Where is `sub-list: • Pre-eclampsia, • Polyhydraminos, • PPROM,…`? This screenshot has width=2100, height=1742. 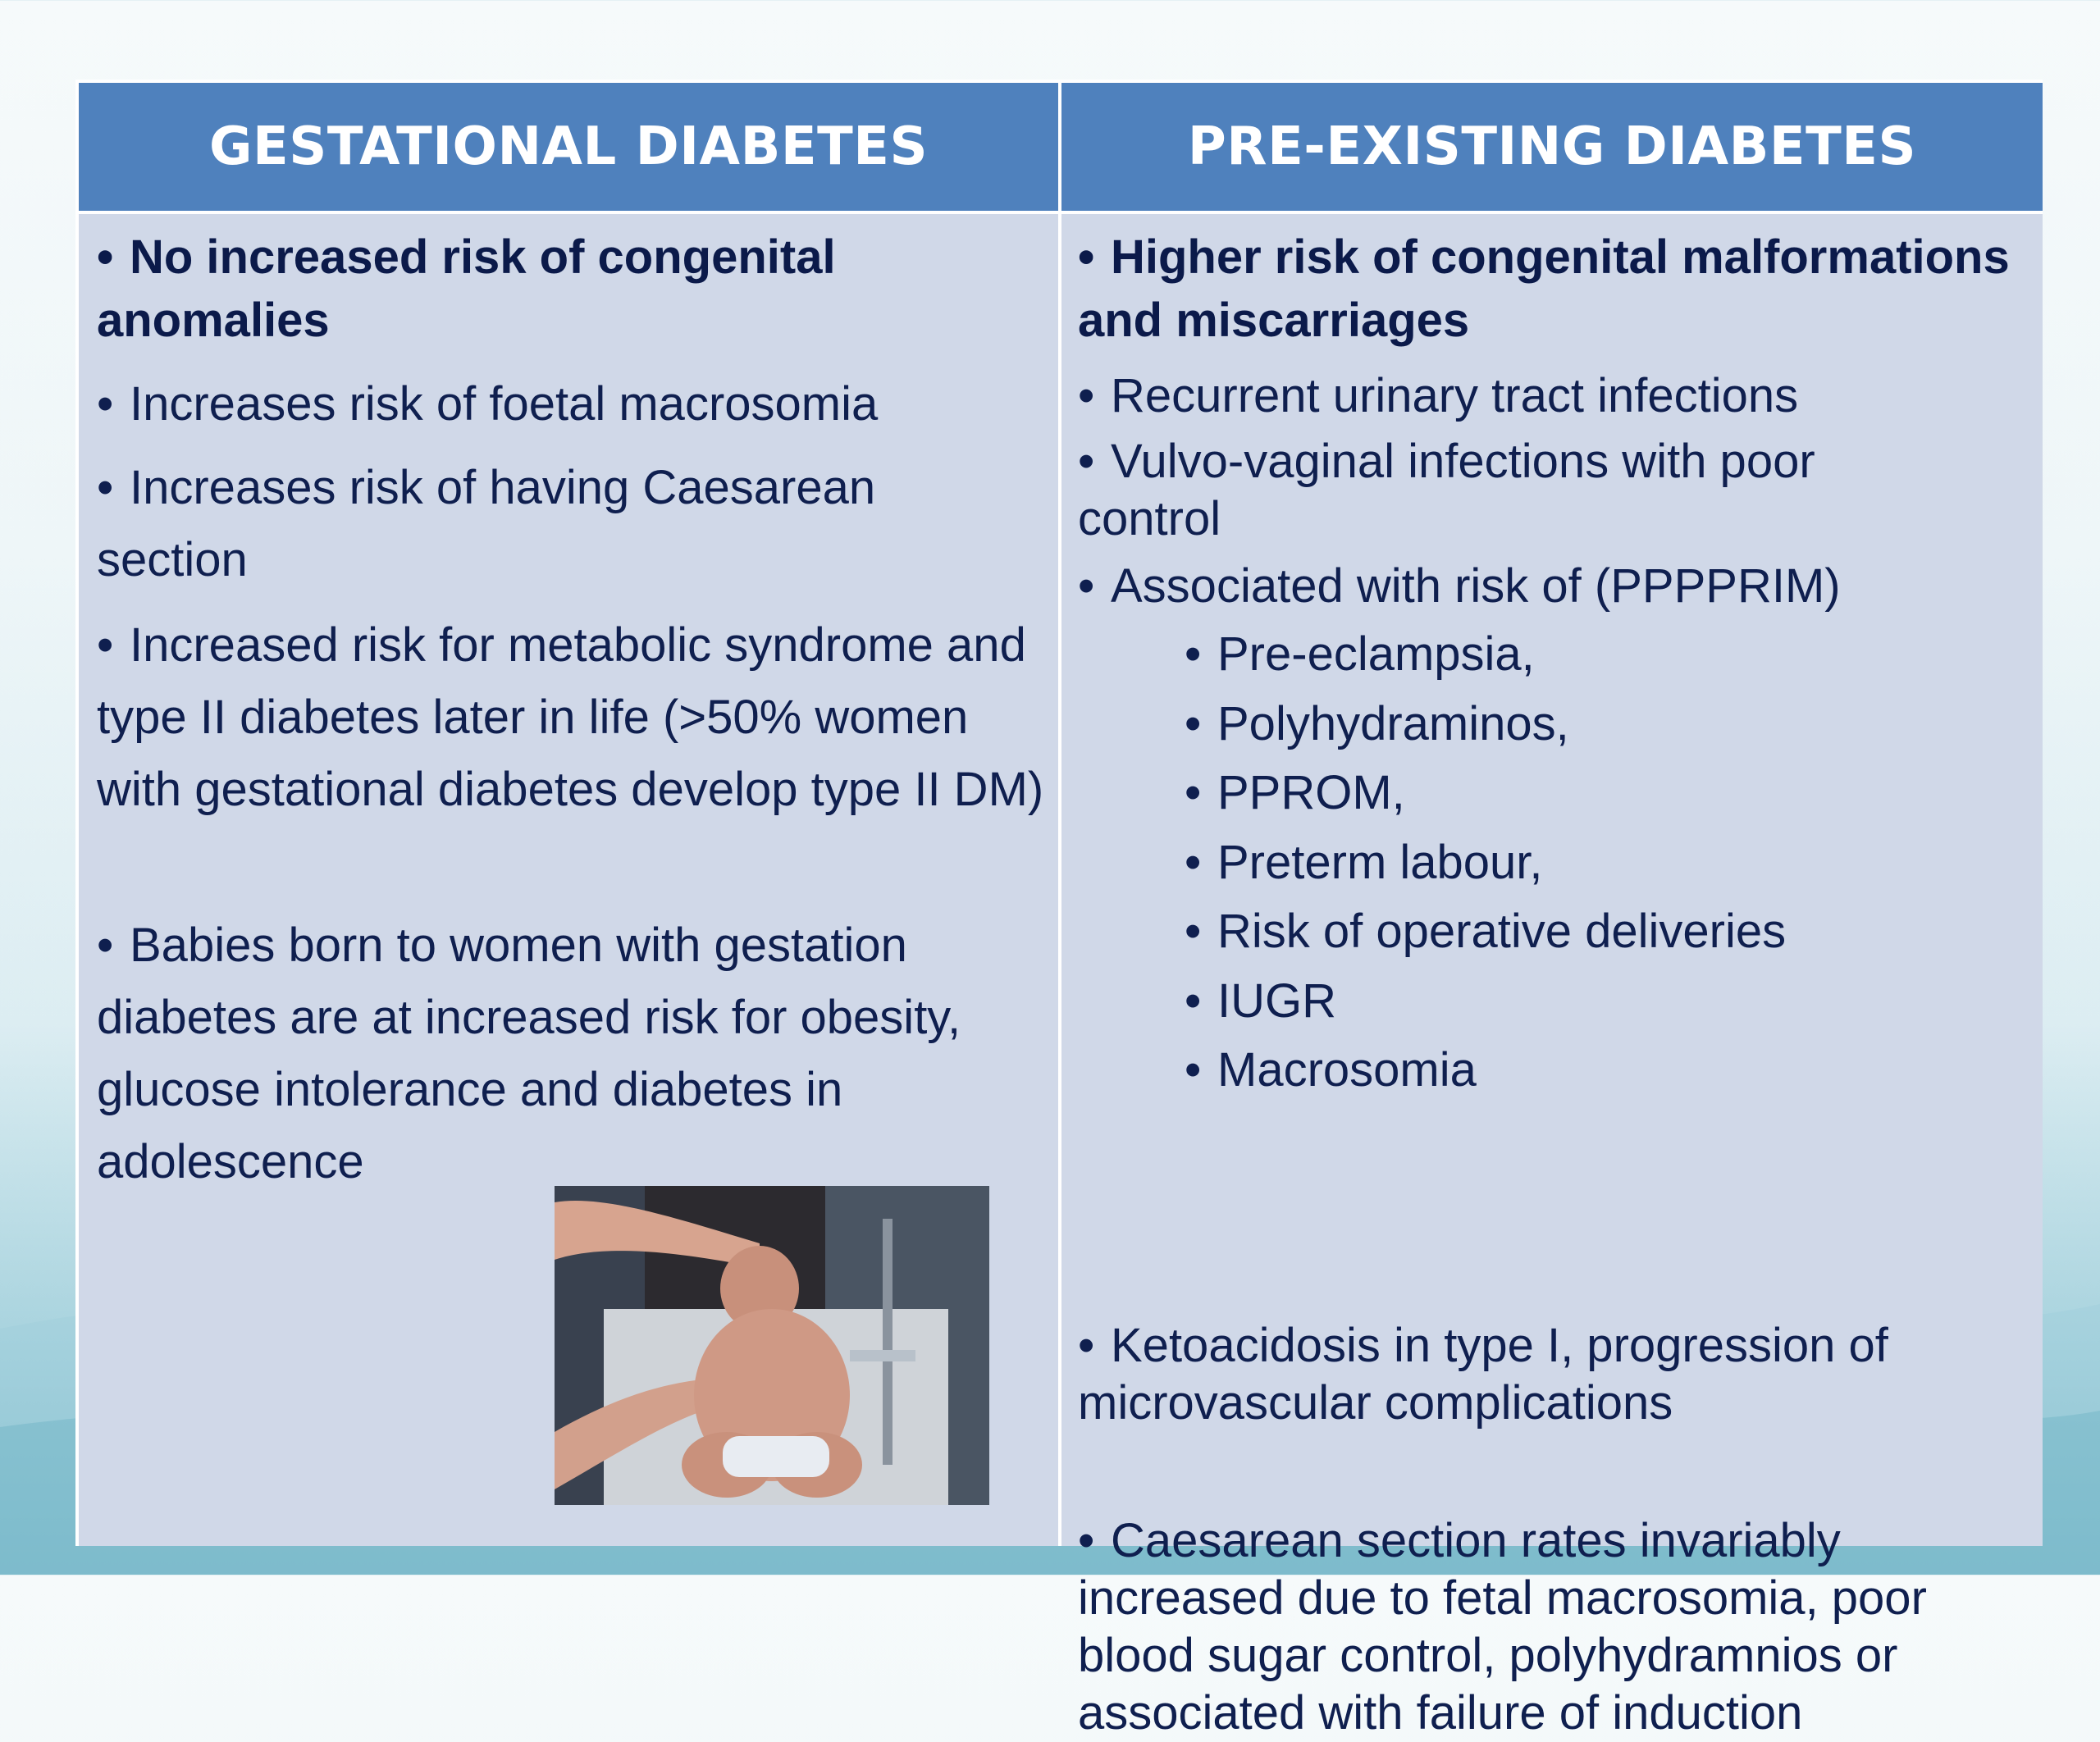 sub-list: • Pre-eclampsia, • Polyhydraminos, • PPROM,… is located at coordinates (1595, 863).